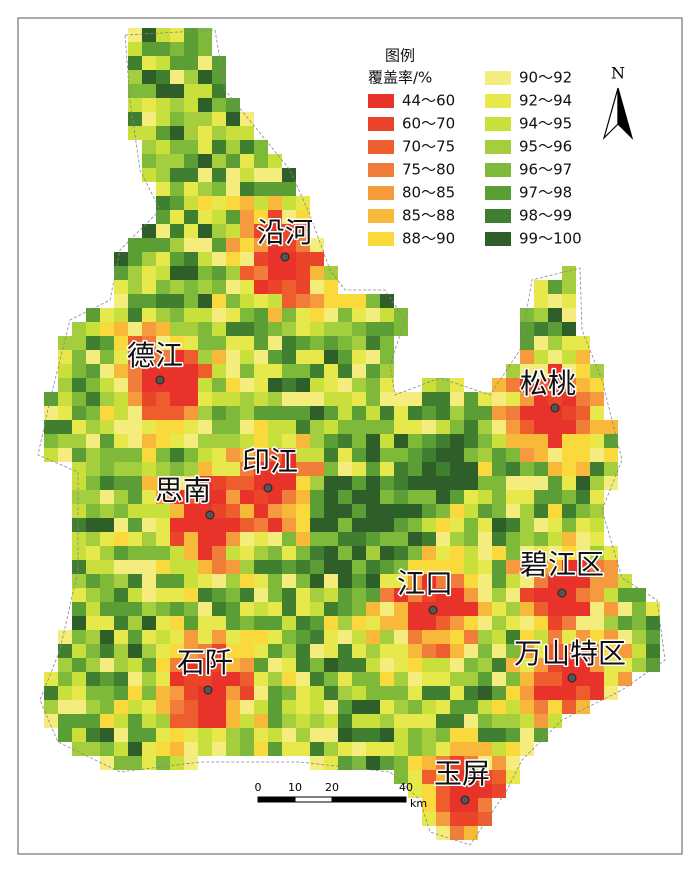  Describe the element at coordinates (570, 653) in the screenshot. I see `place-label: 万山特区` at that location.